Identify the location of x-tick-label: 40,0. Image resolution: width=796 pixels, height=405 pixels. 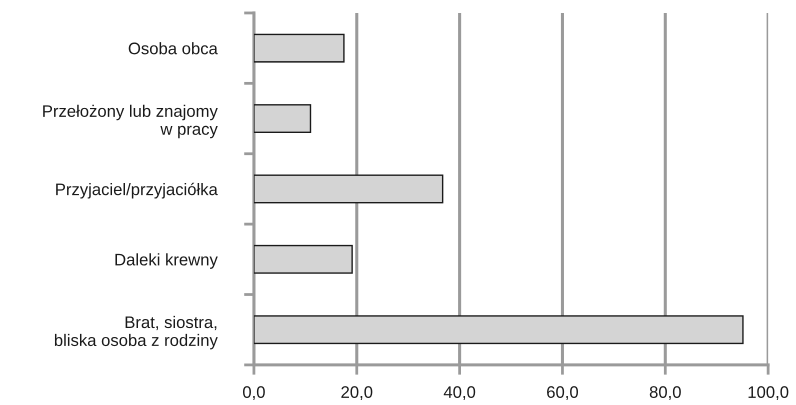
(460, 393).